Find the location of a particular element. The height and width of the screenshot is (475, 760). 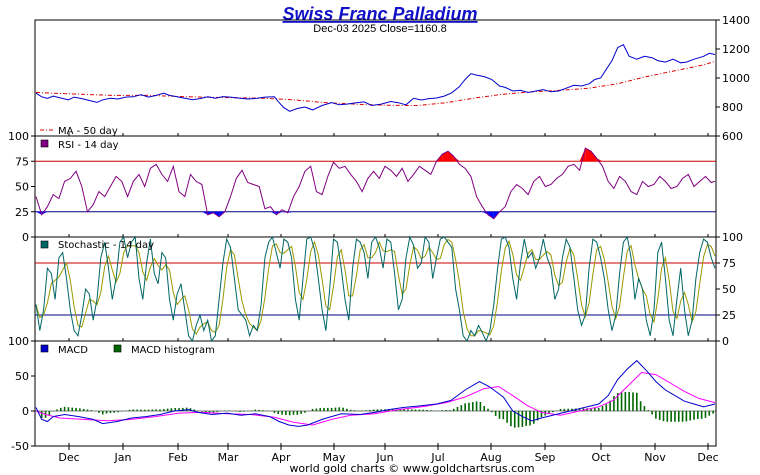

y-tick-label: 600 is located at coordinates (732, 136).